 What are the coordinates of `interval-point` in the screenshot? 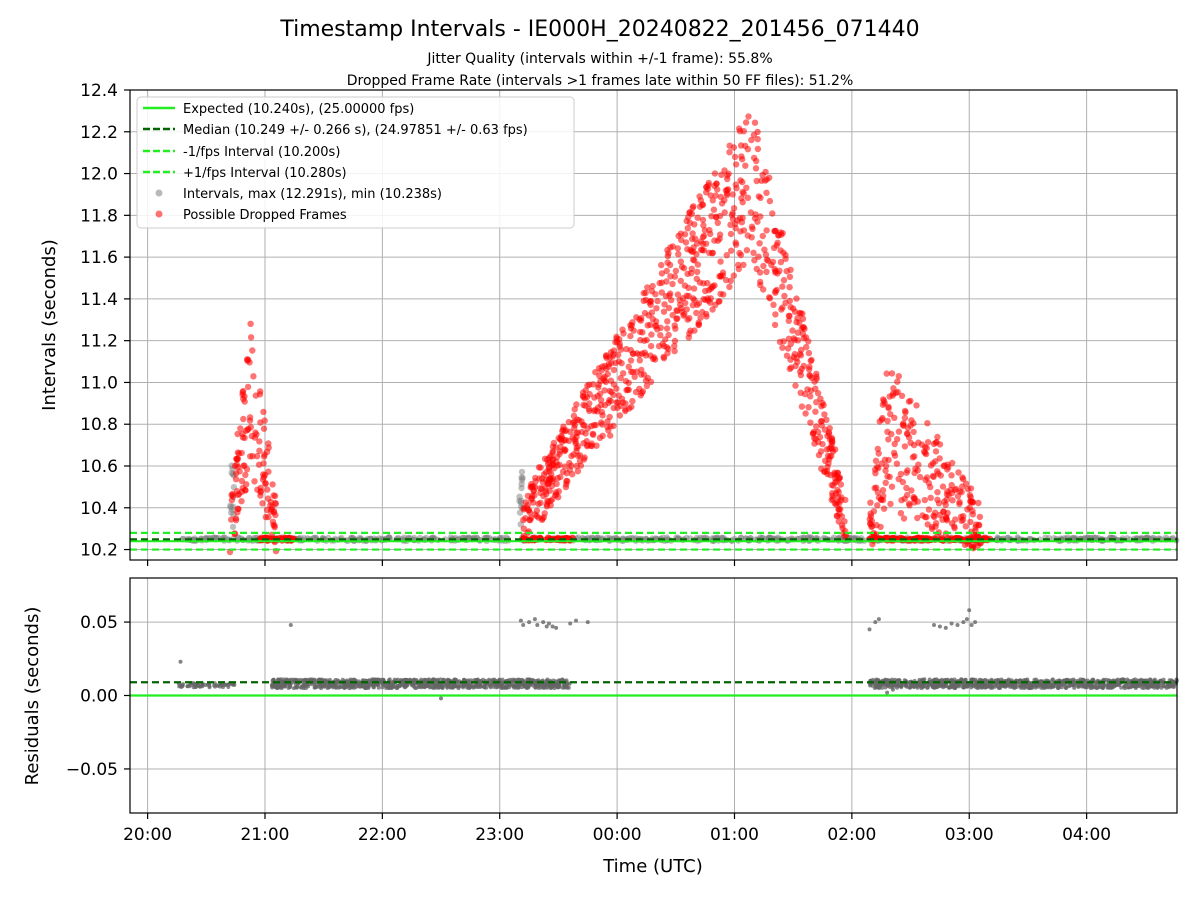 It's located at (521, 500).